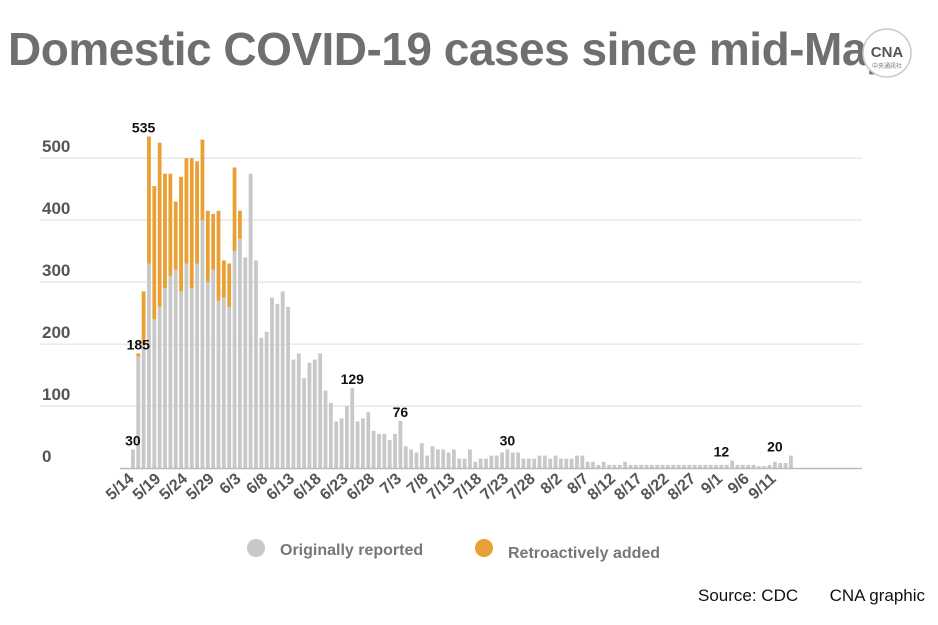  Describe the element at coordinates (334, 487) in the screenshot. I see `x-tick-label: 6/23` at that location.